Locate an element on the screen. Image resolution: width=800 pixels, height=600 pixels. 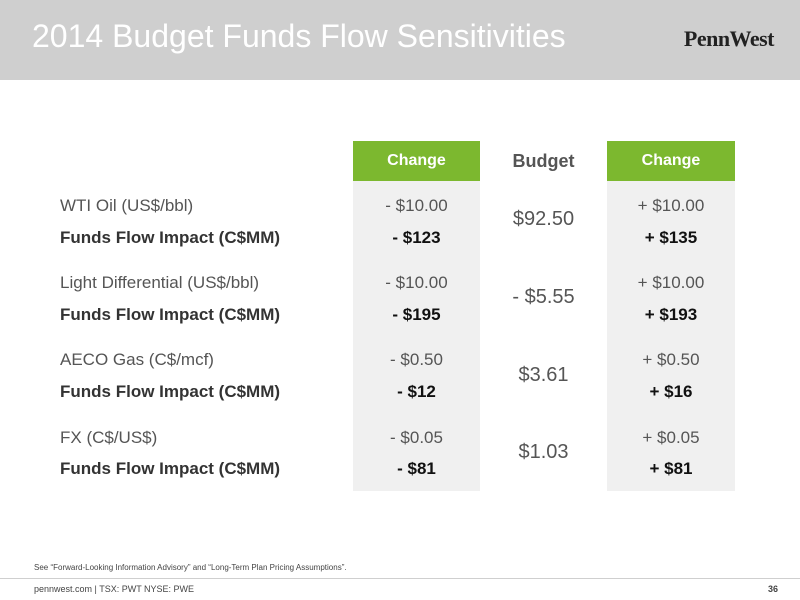
row-label: AECO Gas (C$/mcf) is located at coordinates (137, 359).